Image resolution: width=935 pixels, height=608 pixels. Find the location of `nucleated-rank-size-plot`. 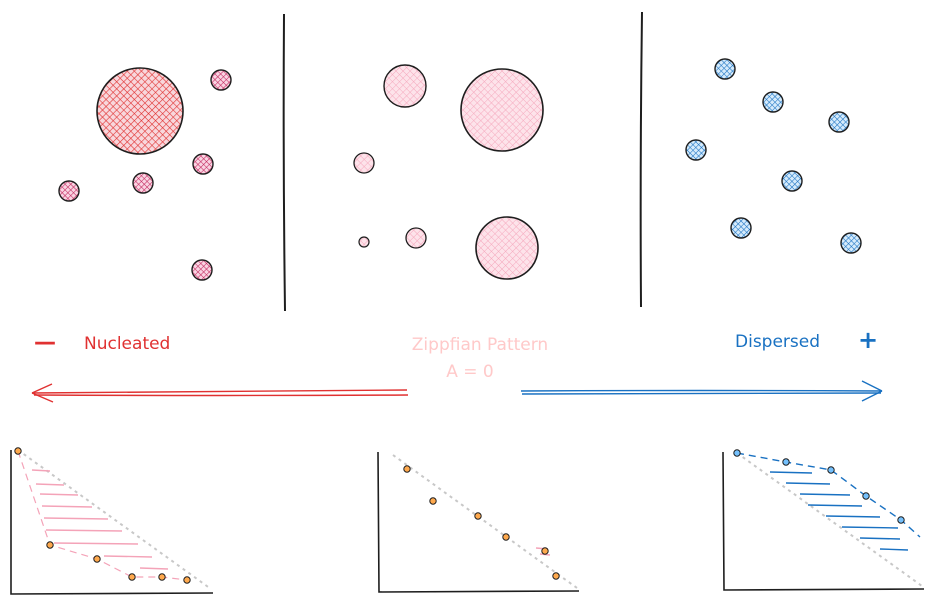

nucleated-rank-size-plot is located at coordinates (112, 521).